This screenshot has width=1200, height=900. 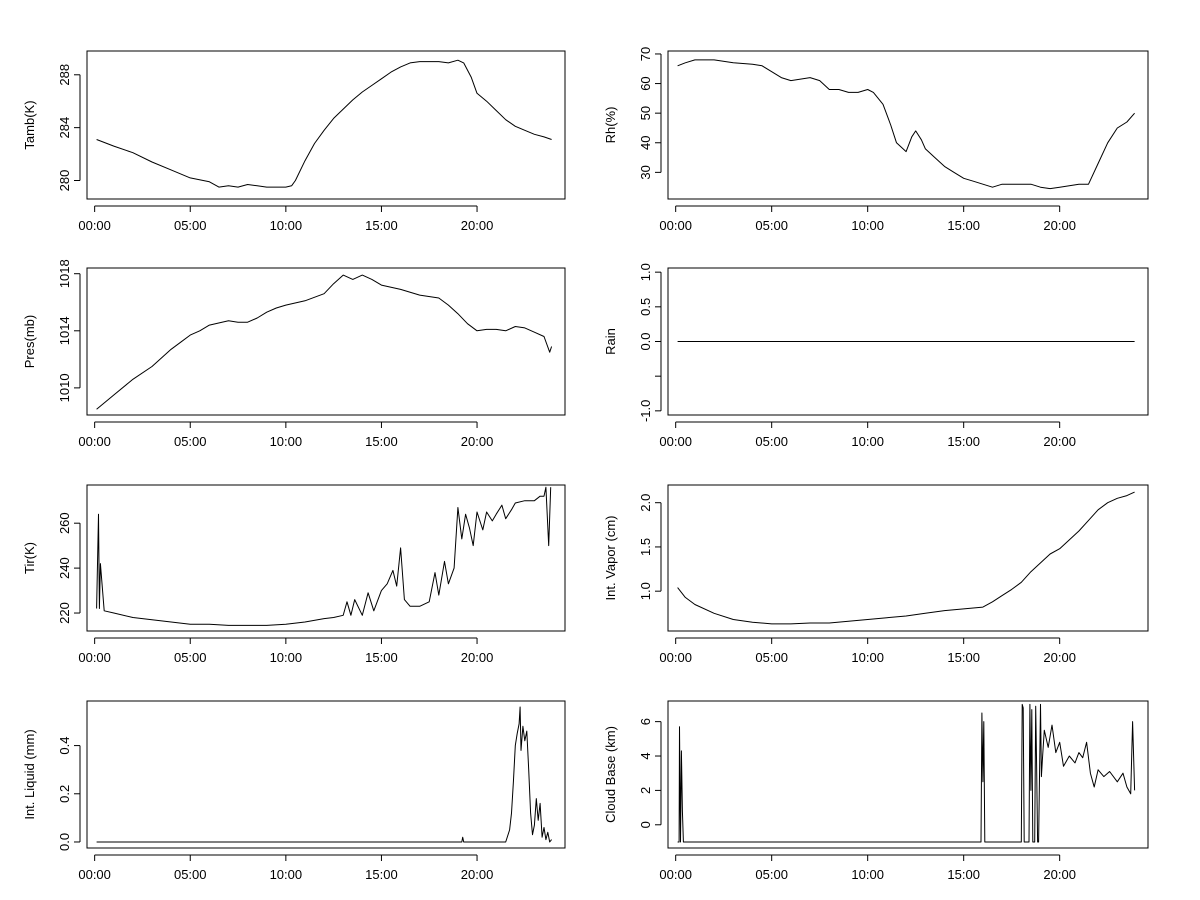 I want to click on y-tick-label: 1018, so click(x=64, y=273).